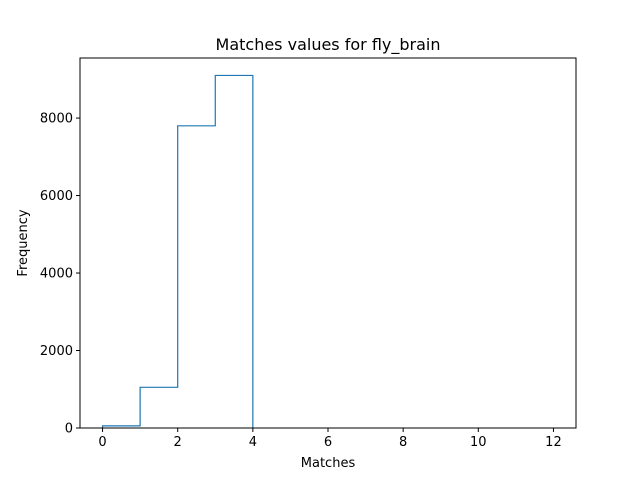 This screenshot has height=480, width=640. What do you see at coordinates (56, 351) in the screenshot?
I see `y-tick-label: 2000` at bounding box center [56, 351].